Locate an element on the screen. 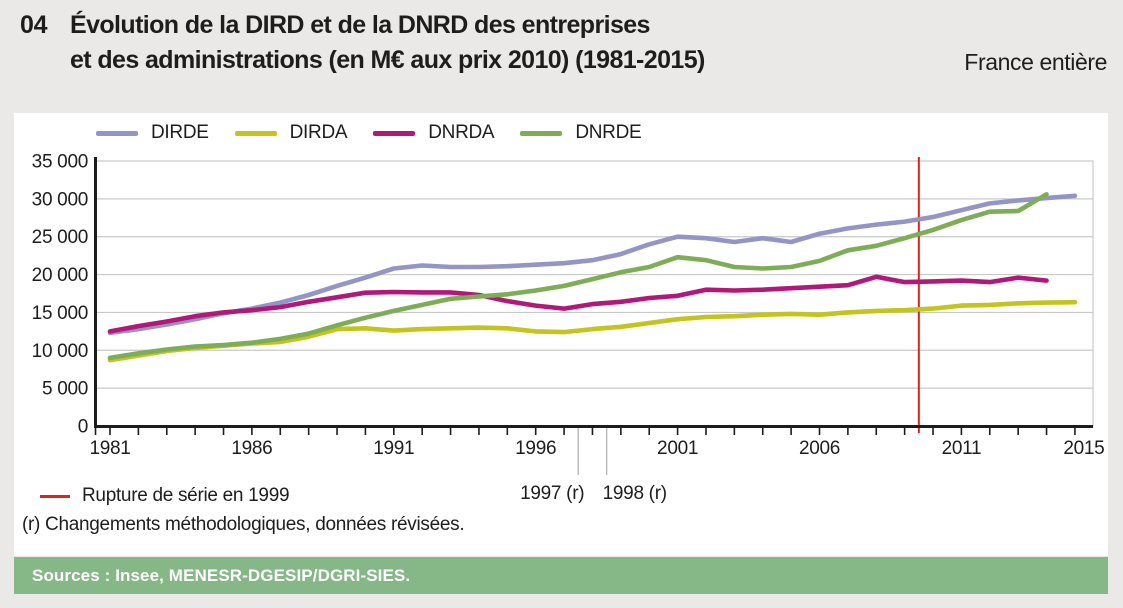  y-axis-tick-label: 30 000 is located at coordinates (60, 199).